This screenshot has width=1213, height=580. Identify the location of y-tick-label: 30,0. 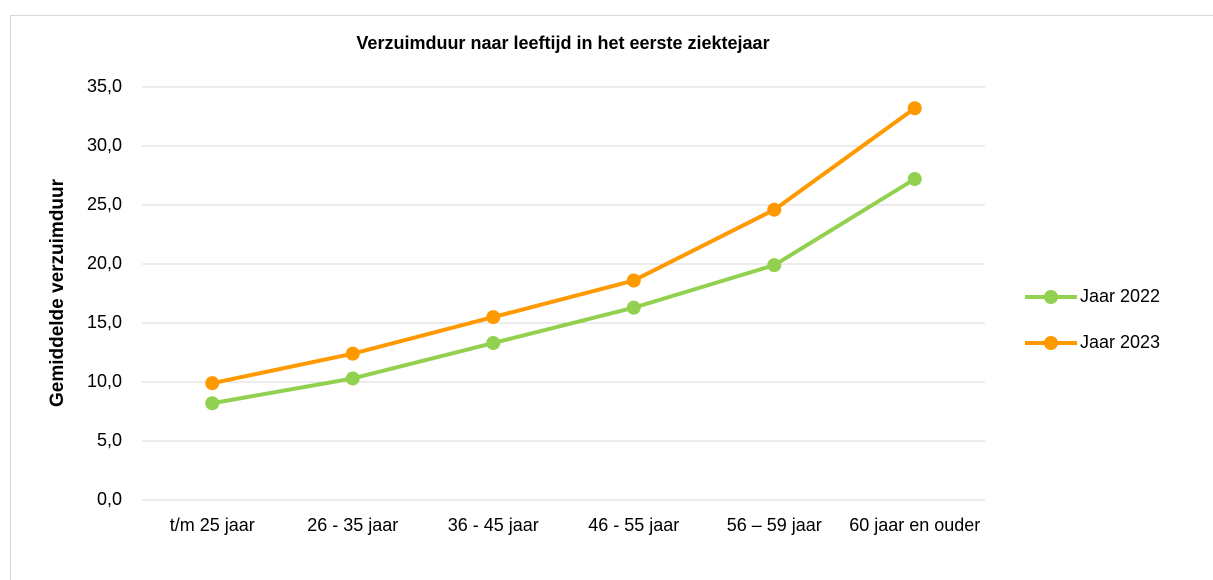
(104, 145).